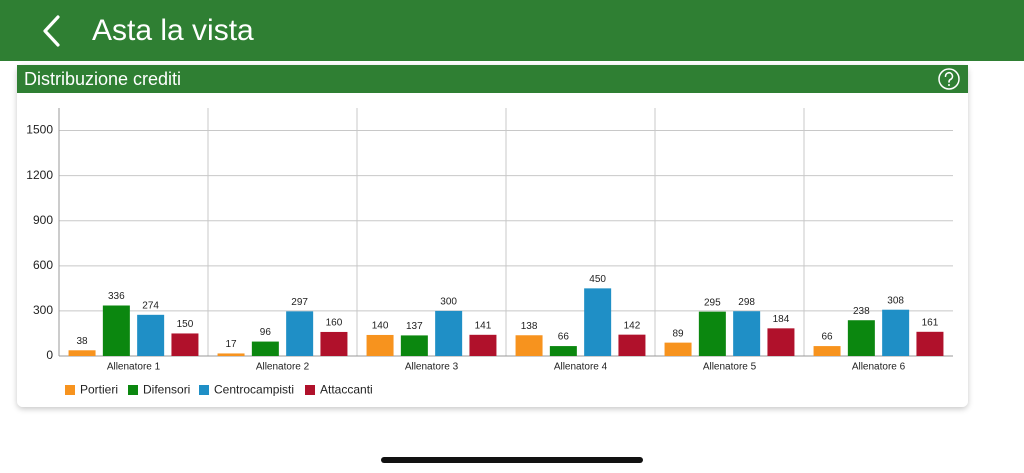 This screenshot has width=1024, height=473. I want to click on value-label: 96, so click(266, 332).